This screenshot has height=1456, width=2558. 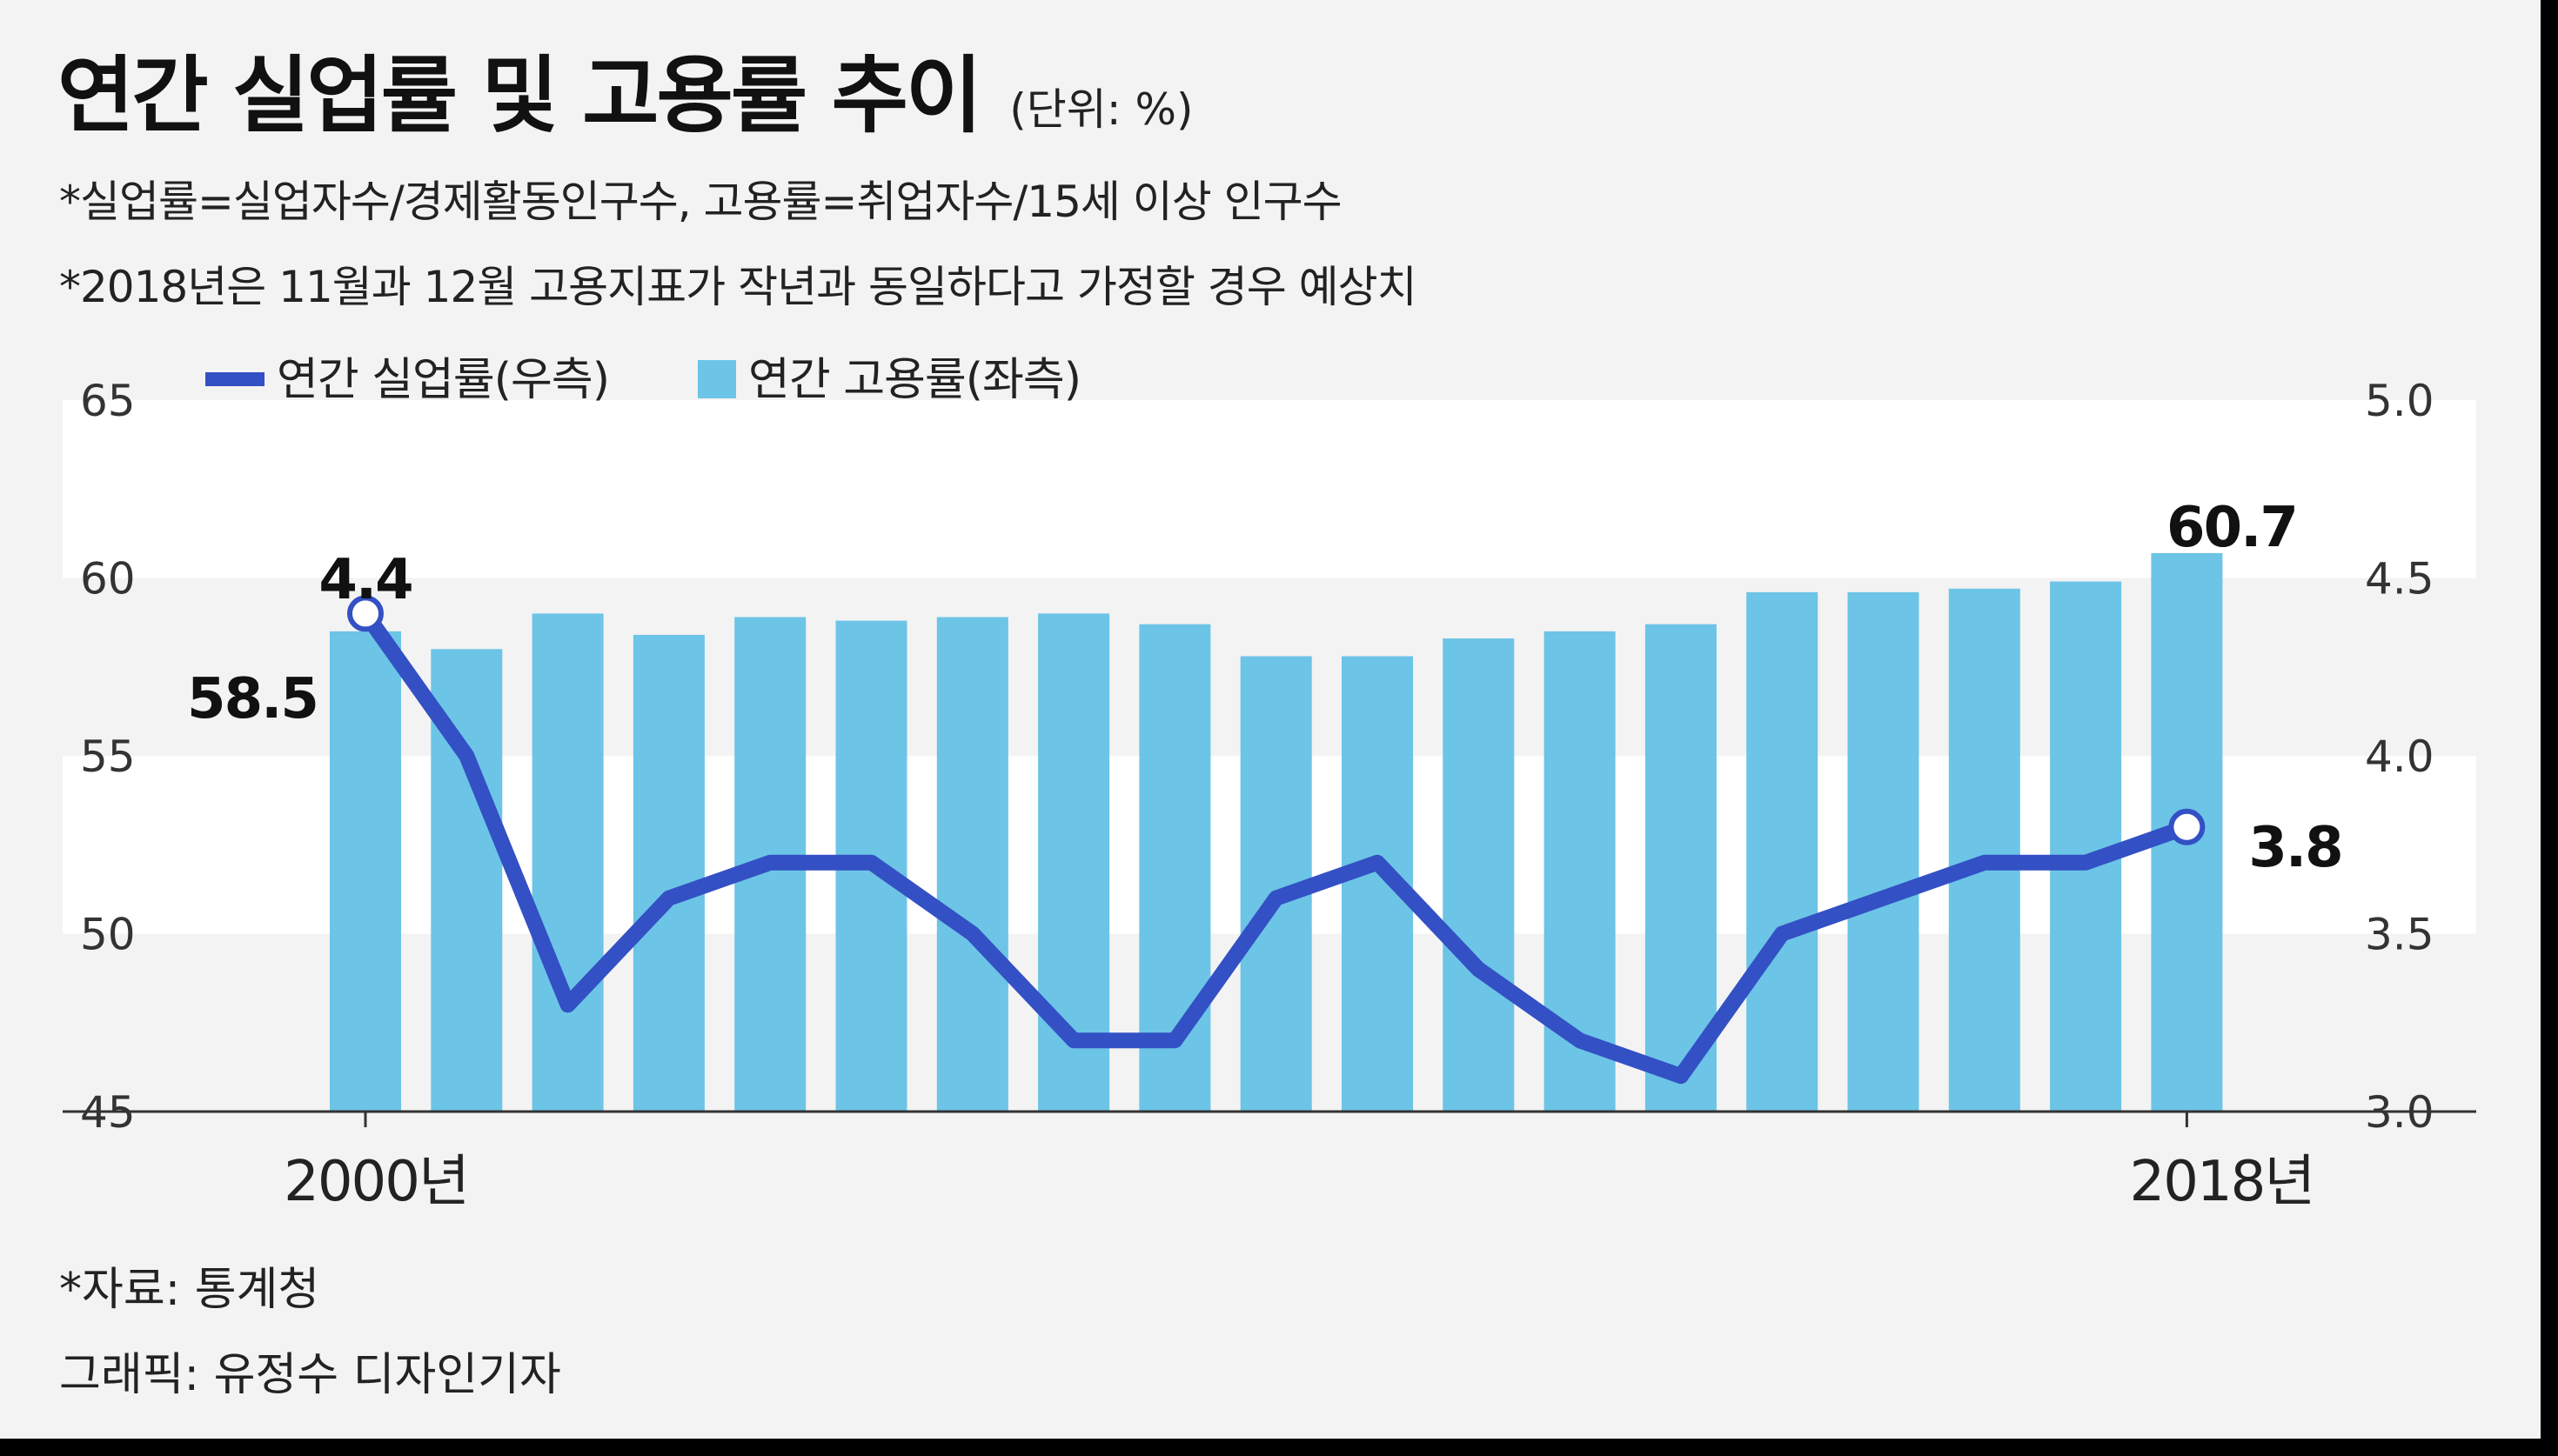 I want to click on legend-label-unemployment: 연간 실업률(우측), so click(x=443, y=380).